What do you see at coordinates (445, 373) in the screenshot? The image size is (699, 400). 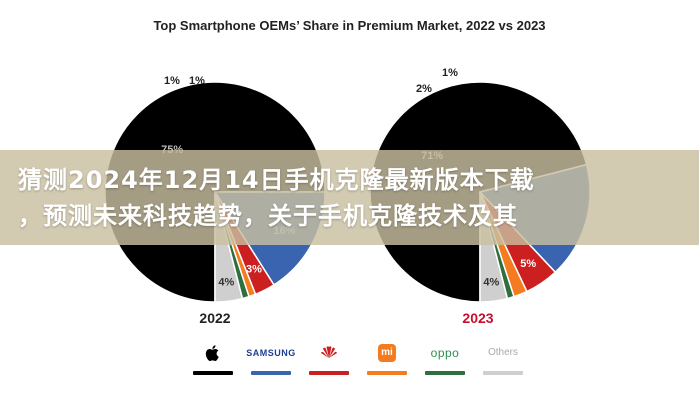 I see `legend-swatch-oppo` at bounding box center [445, 373].